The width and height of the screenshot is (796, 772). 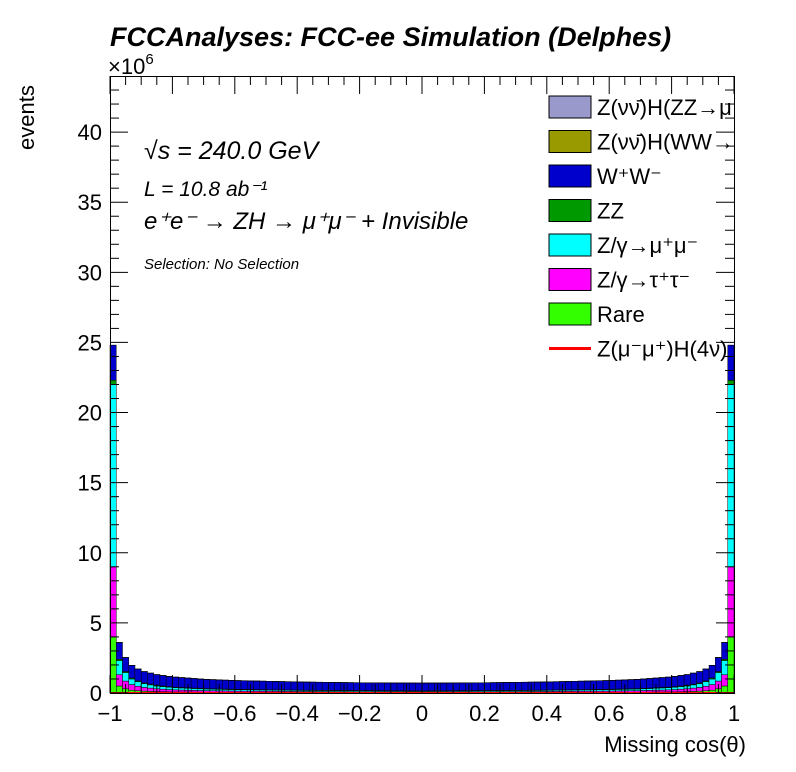 I want to click on legend-label: Z(μ⁻μ⁺)H(4ν), so click(x=662, y=349).